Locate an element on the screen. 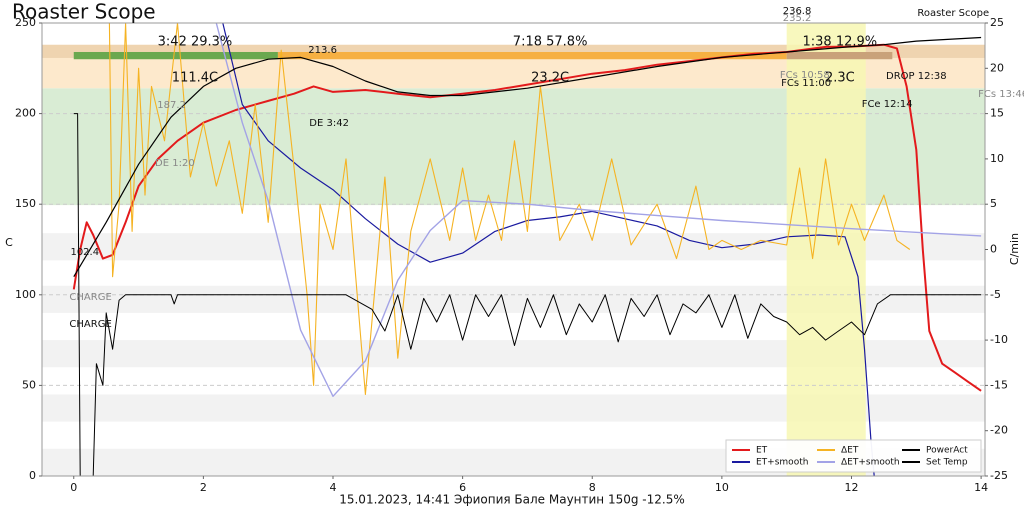 The height and width of the screenshot is (511, 1024). x-tick-label: 12 is located at coordinates (851, 487).